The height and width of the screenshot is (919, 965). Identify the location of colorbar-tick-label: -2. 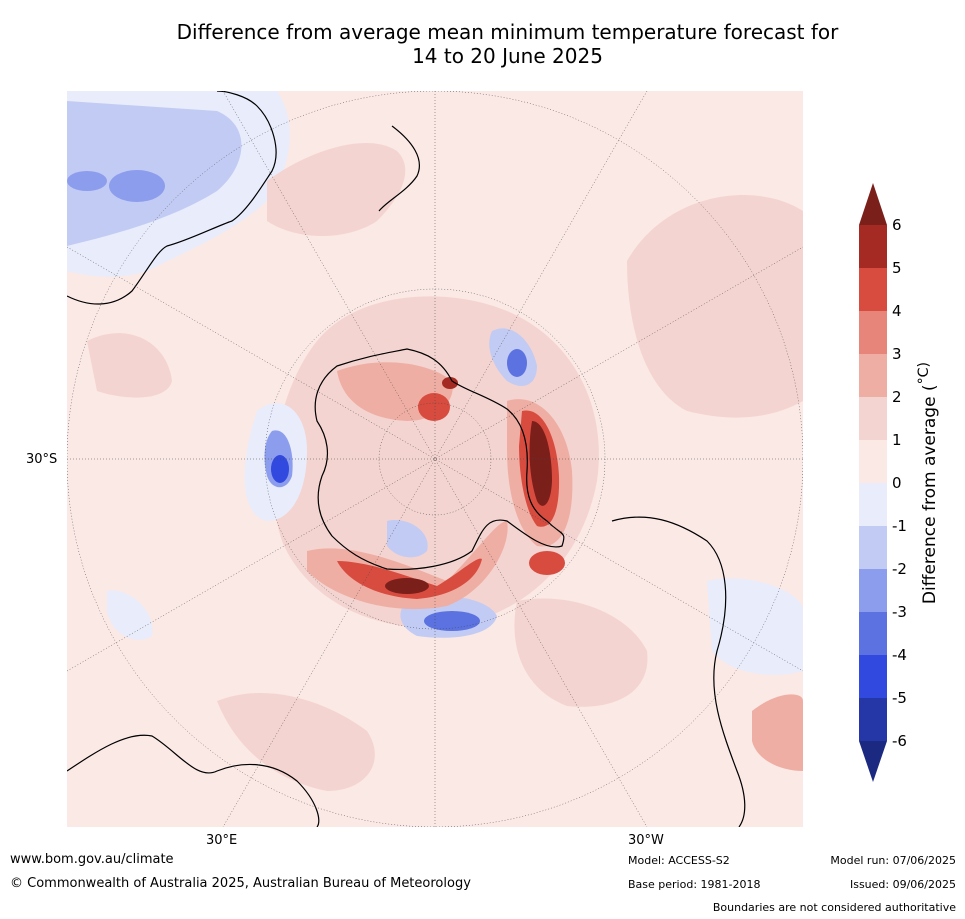
(899, 569).